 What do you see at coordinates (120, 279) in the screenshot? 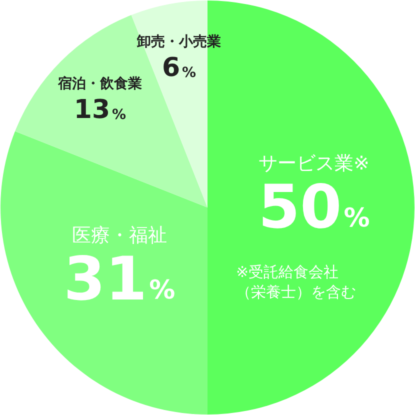
I see `data-label: 31%` at bounding box center [120, 279].